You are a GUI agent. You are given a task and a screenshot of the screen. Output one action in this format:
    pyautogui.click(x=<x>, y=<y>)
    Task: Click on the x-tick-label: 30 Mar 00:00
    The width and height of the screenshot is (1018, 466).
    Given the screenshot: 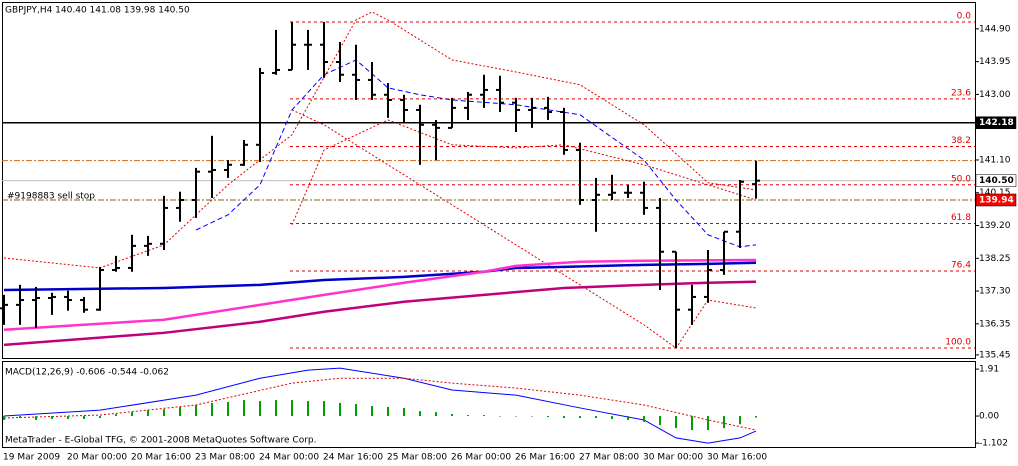 What is the action you would take?
    pyautogui.click(x=673, y=458)
    